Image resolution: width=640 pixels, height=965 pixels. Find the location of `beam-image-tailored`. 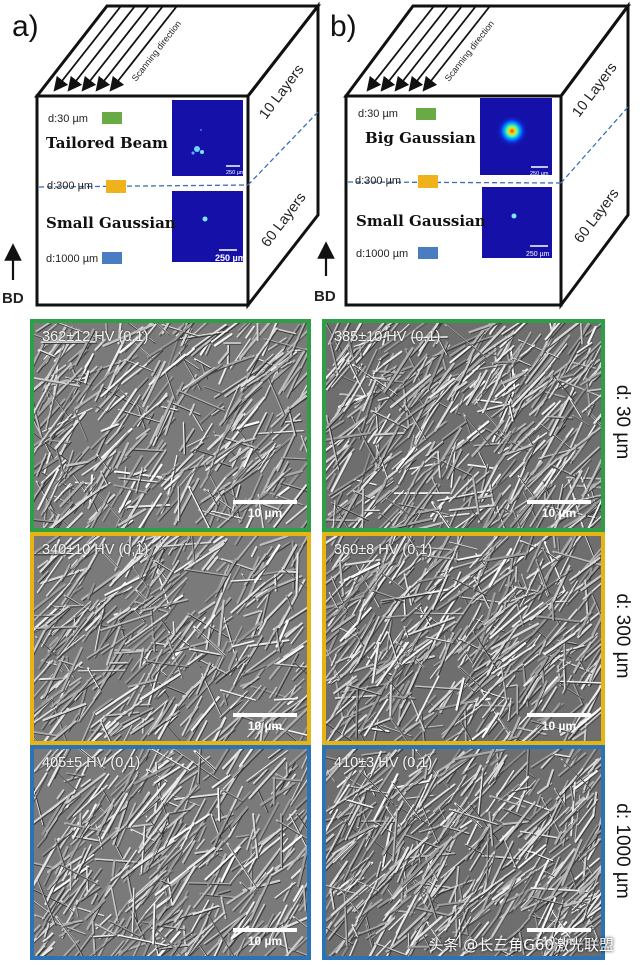

beam-image-tailored is located at coordinates (207, 138).